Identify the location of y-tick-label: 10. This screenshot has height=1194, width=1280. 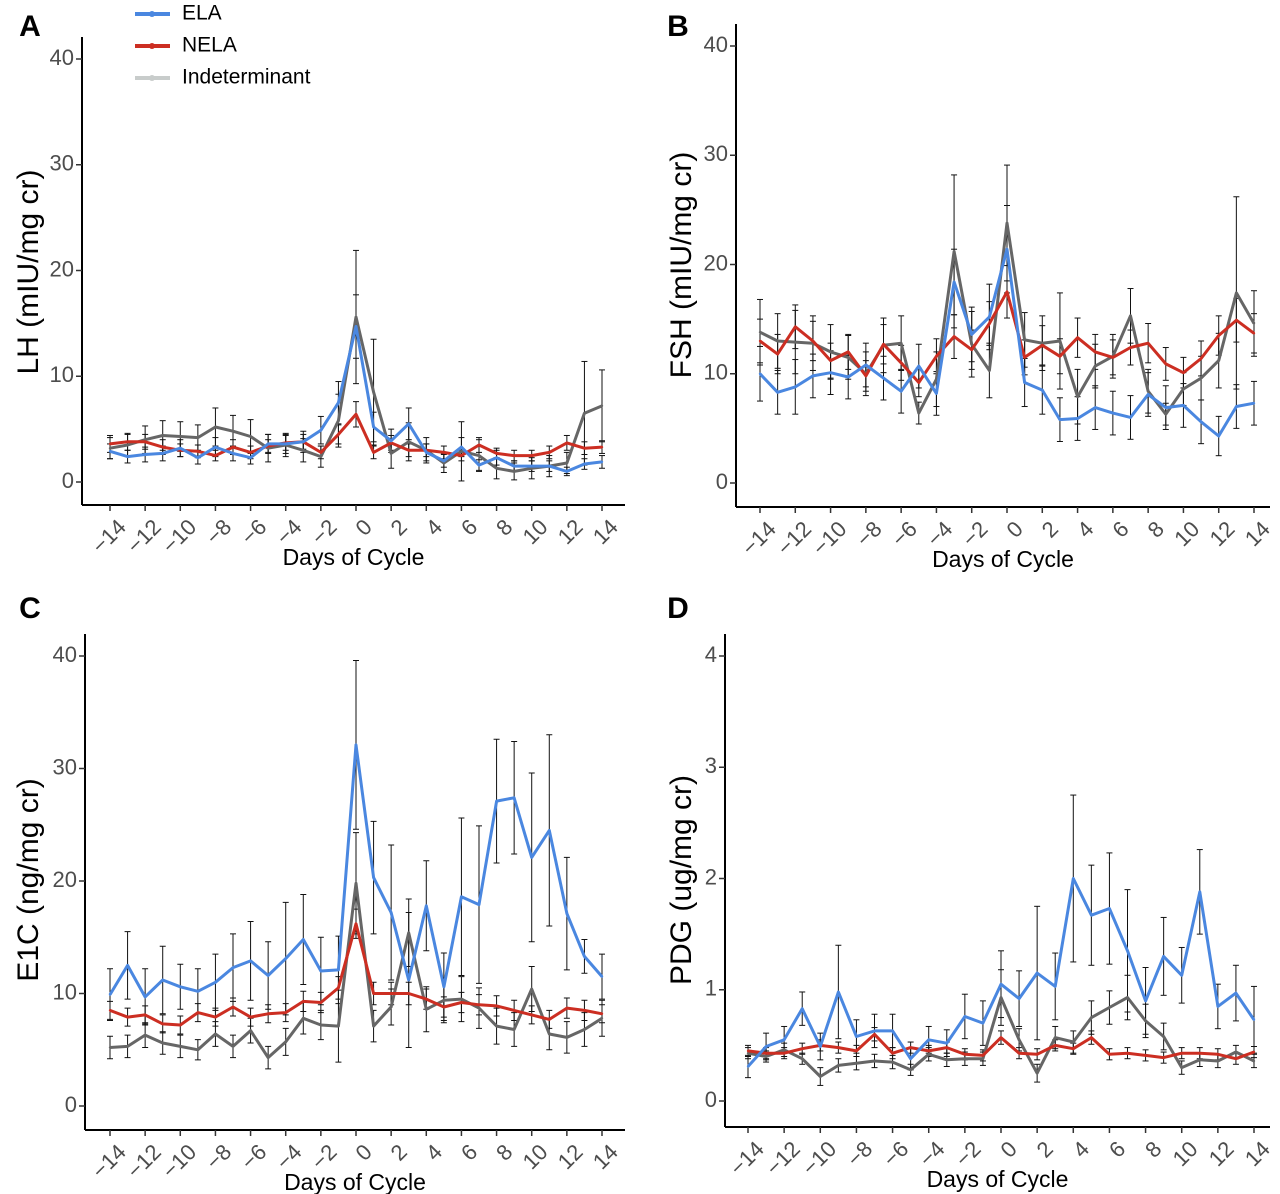
(716, 372).